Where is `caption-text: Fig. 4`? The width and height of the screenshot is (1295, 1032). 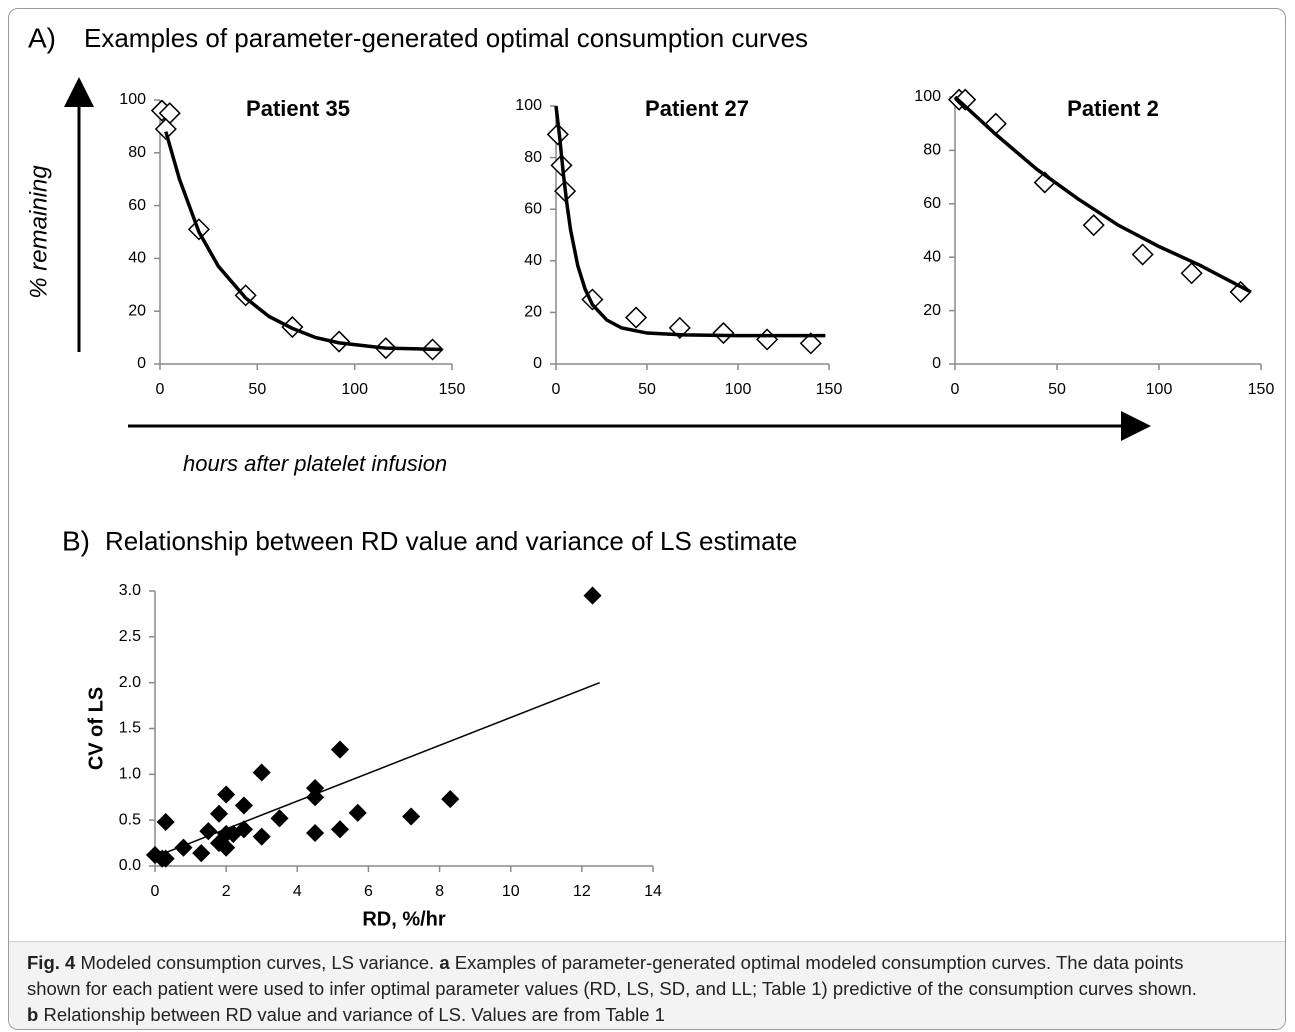
caption-text: Fig. 4 is located at coordinates (51, 962).